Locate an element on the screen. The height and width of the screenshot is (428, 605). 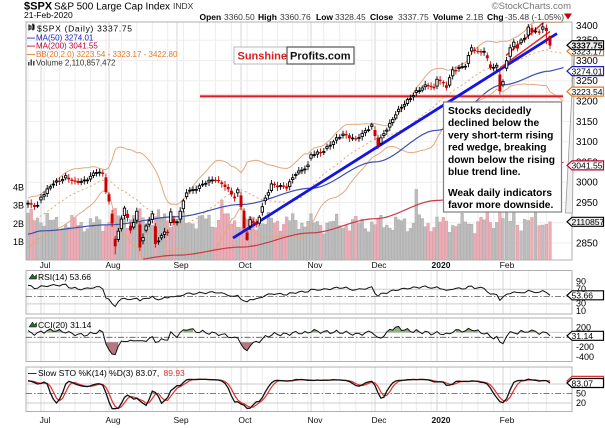
svg-text: $SPX (Daily) 3337.75 is located at coordinates (85, 29).